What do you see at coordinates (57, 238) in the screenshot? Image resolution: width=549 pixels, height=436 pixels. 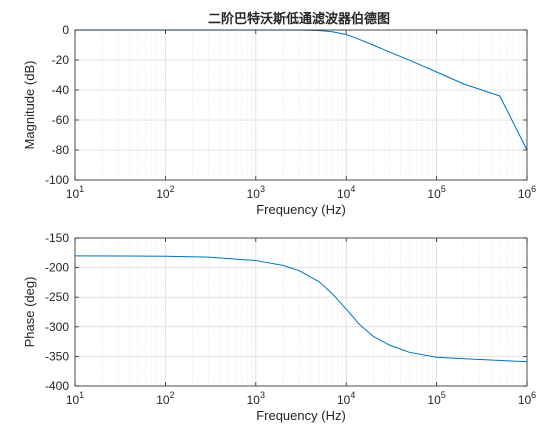 I see `phase-y-tick-label: -150` at bounding box center [57, 238].